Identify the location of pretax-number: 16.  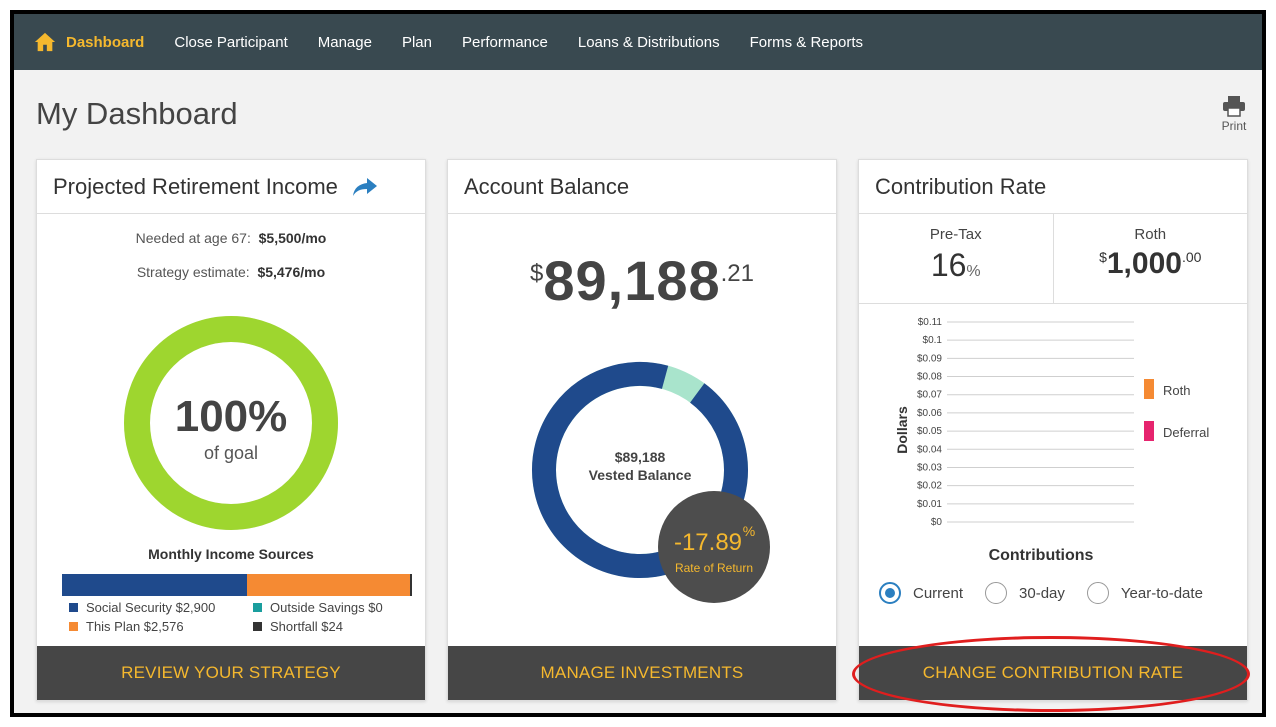
(948, 265).